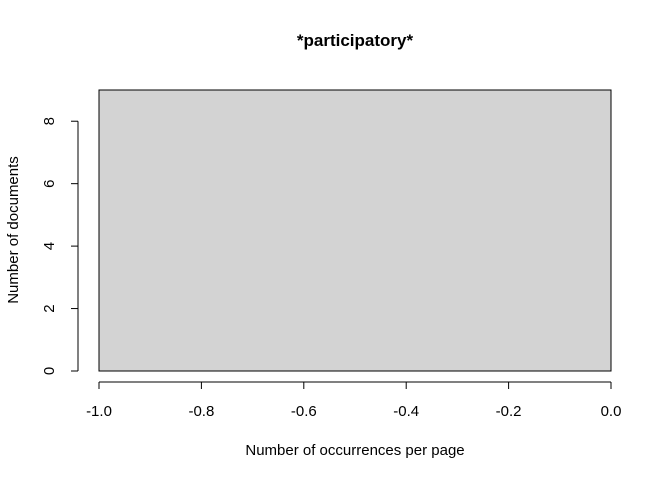 This screenshot has width=672, height=480. What do you see at coordinates (49, 121) in the screenshot?
I see `y-tick-label: 8` at bounding box center [49, 121].